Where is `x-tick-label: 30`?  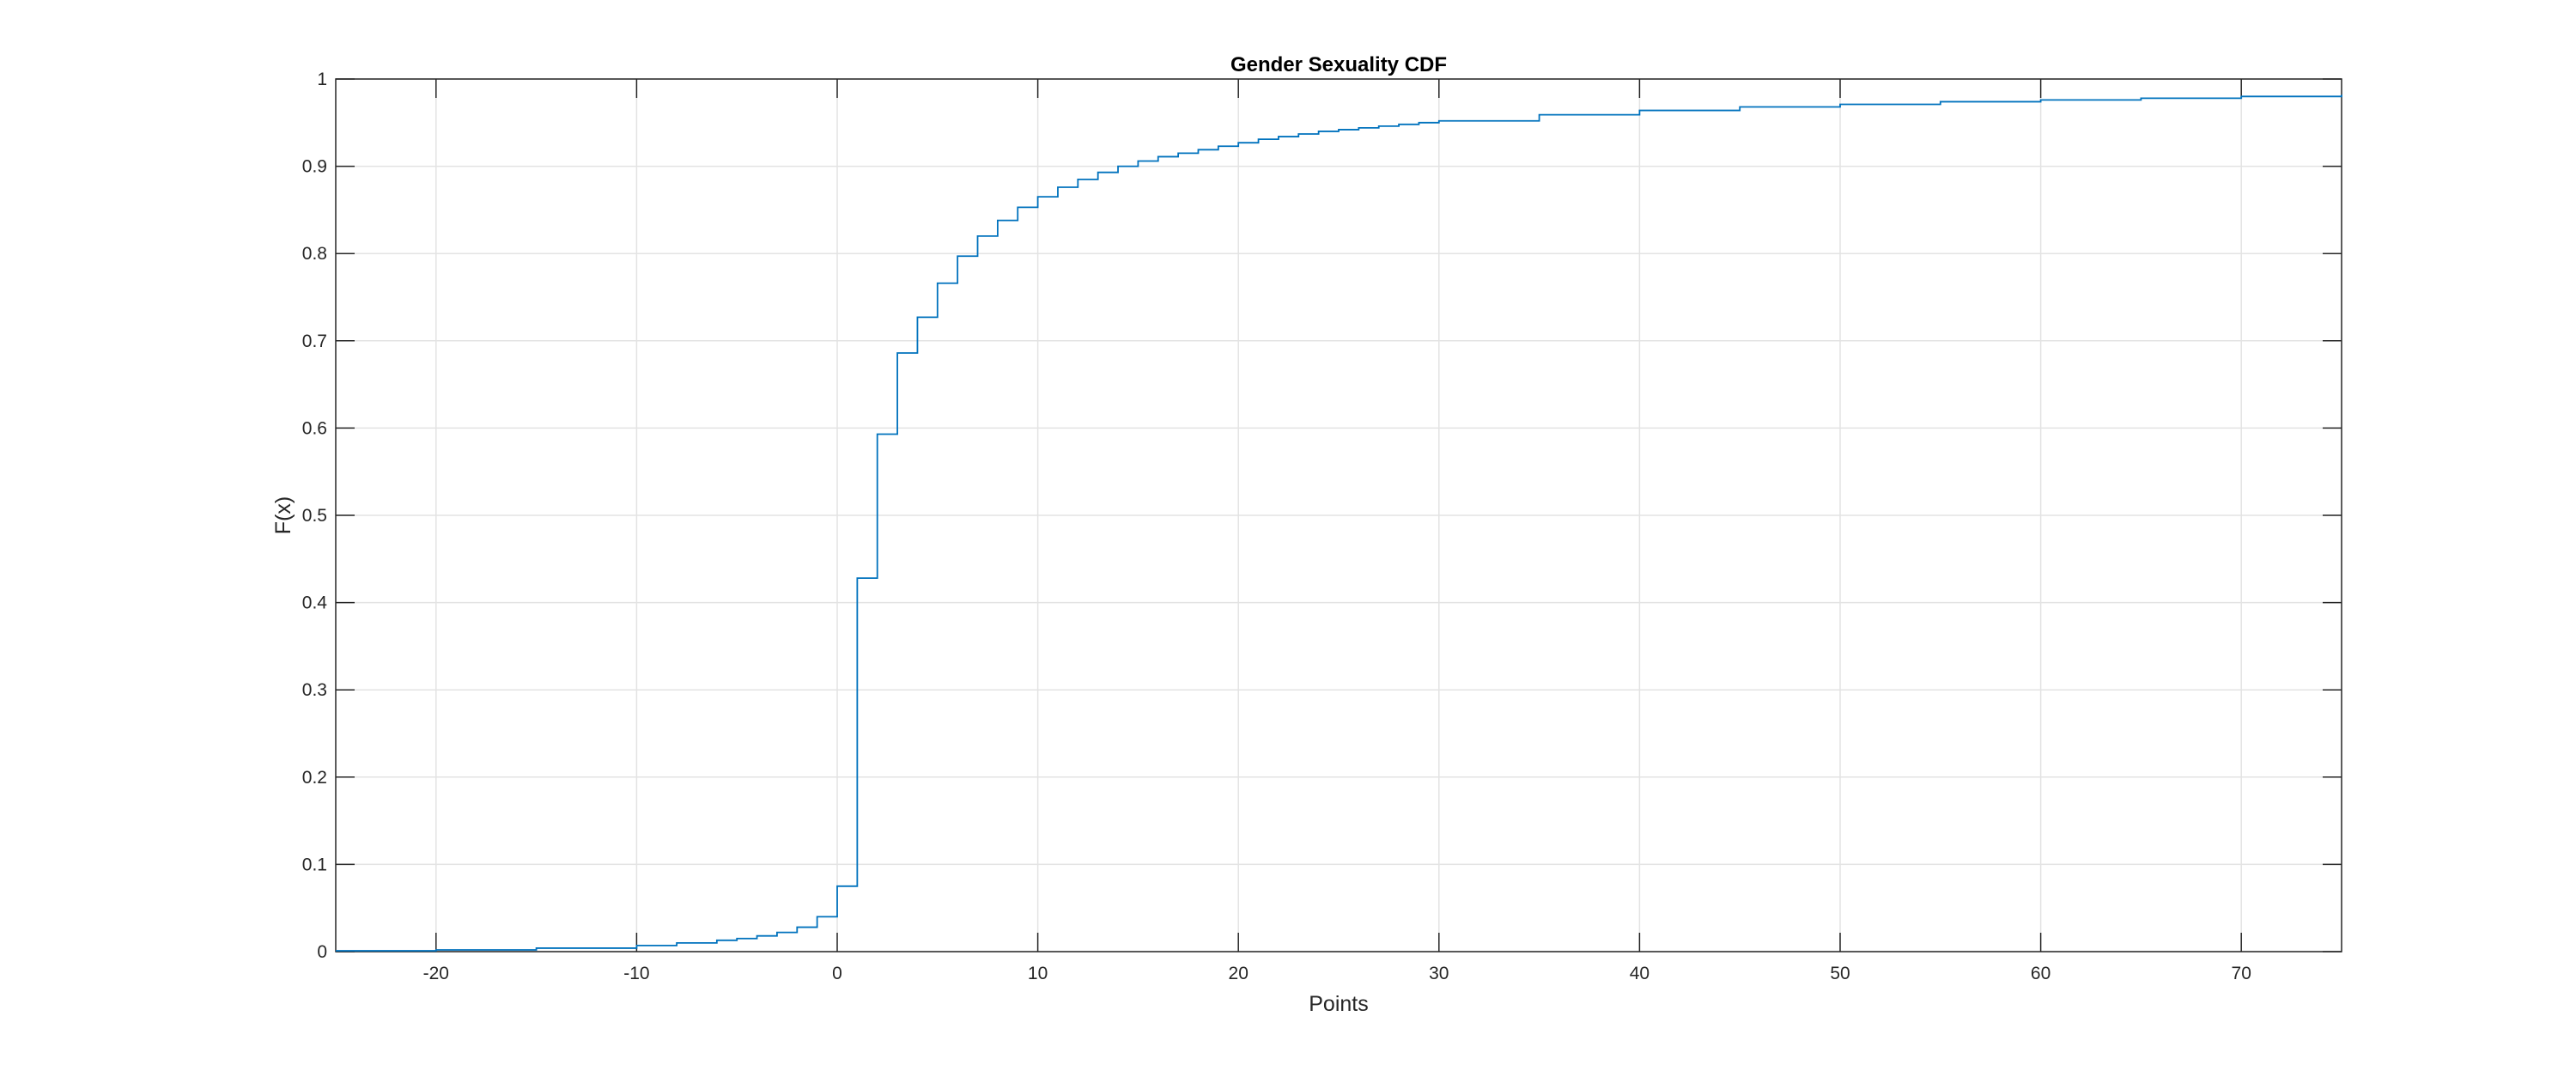 x-tick-label: 30 is located at coordinates (1439, 973).